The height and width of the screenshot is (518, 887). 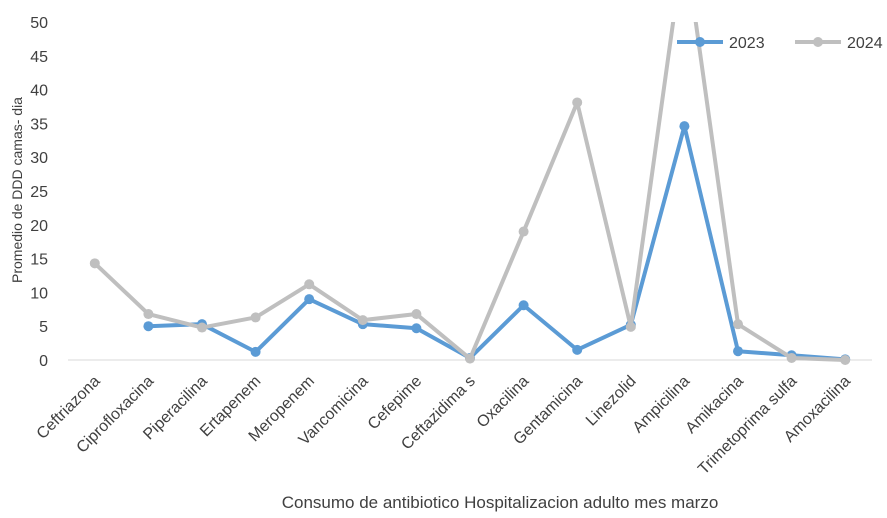 What do you see at coordinates (611, 401) in the screenshot?
I see `x-tick-label: Linezolid` at bounding box center [611, 401].